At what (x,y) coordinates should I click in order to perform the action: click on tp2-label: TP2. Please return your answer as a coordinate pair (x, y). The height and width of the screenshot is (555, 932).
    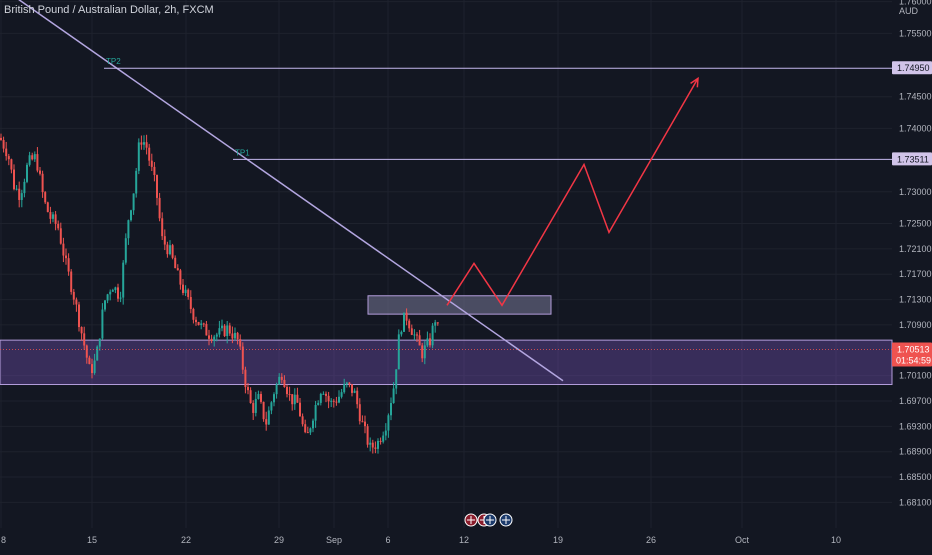
    Looking at the image, I should click on (113, 61).